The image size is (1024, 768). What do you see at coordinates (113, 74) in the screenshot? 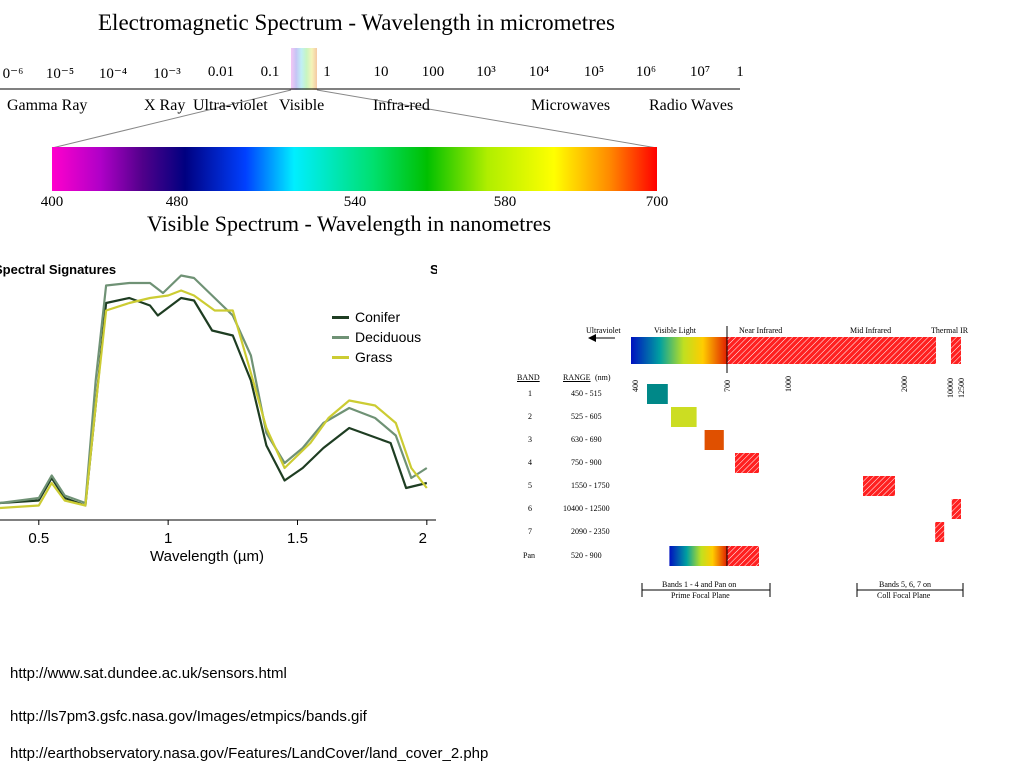
I see `em-tick-label: 10⁻⁴` at bounding box center [113, 74].